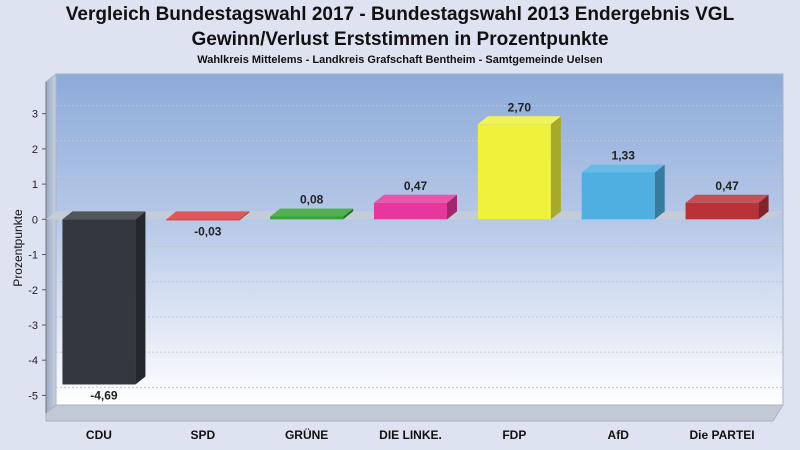 The width and height of the screenshot is (800, 450). I want to click on y-tick-label: 0, so click(35, 220).